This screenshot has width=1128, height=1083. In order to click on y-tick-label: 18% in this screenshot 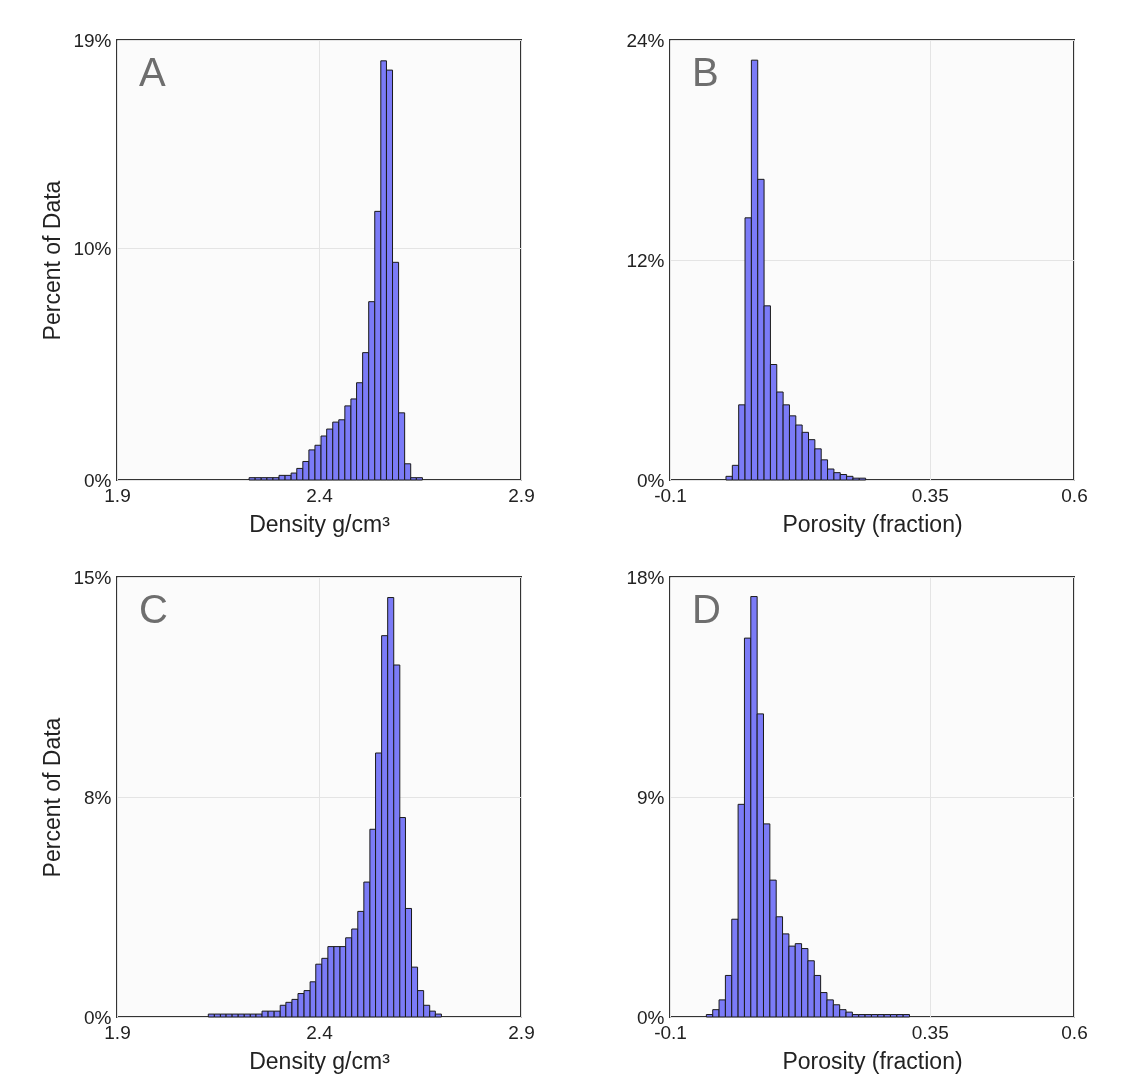, I will do `click(645, 577)`.